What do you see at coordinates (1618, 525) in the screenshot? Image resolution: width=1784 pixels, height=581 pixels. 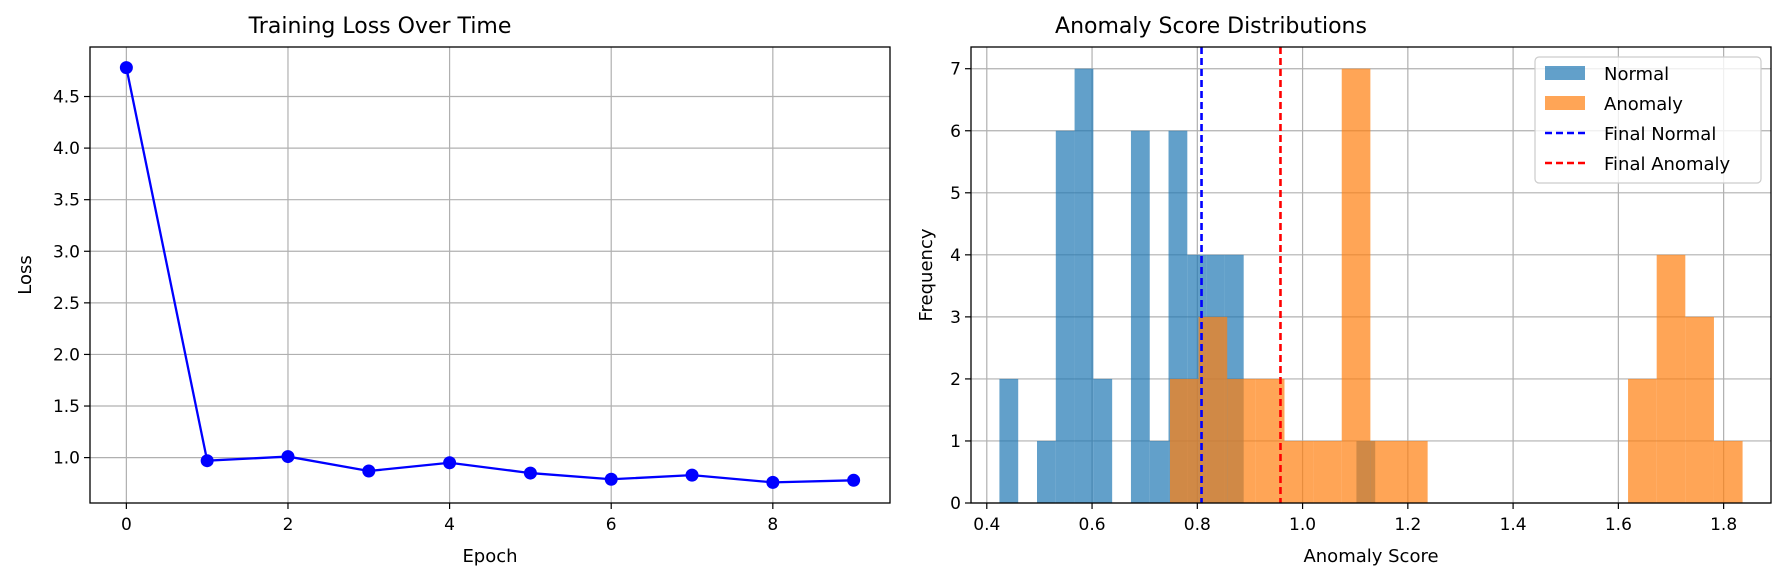 I see `hist-x-tick-label: 1.6` at bounding box center [1618, 525].